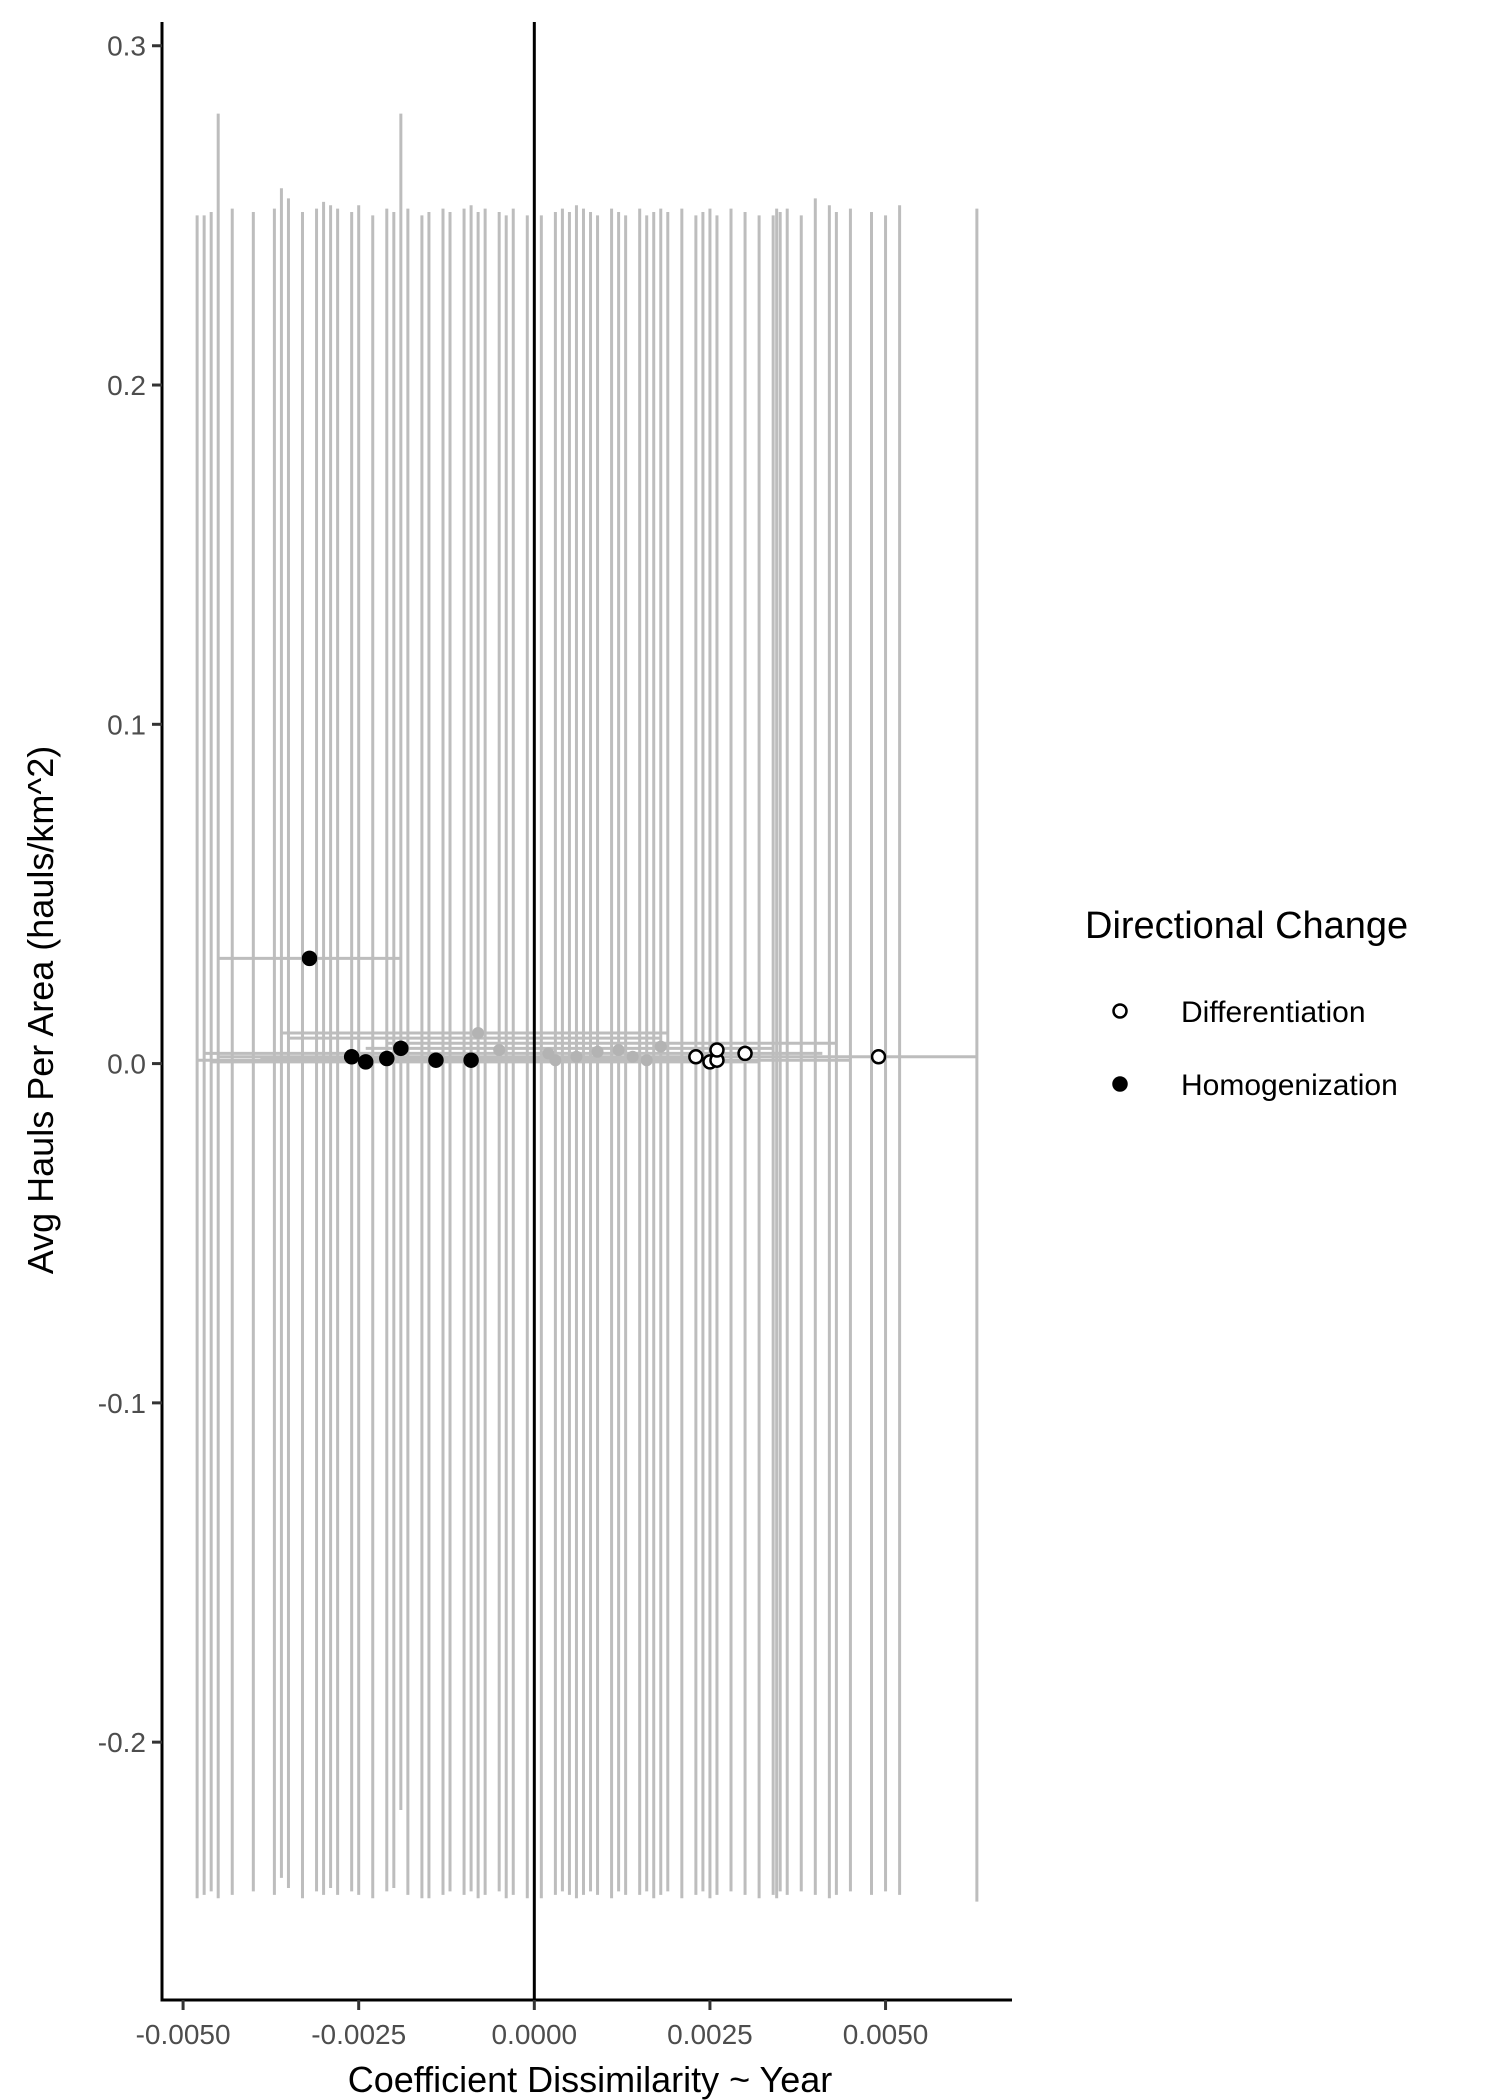  Describe the element at coordinates (122, 1403) in the screenshot. I see `y-tick-label: -0.1` at that location.